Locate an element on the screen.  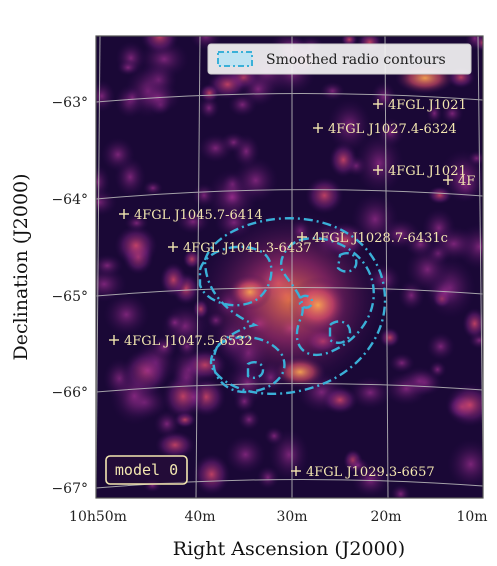
source-marker: 4FGL J1029.3-6657 is located at coordinates (363, 472).